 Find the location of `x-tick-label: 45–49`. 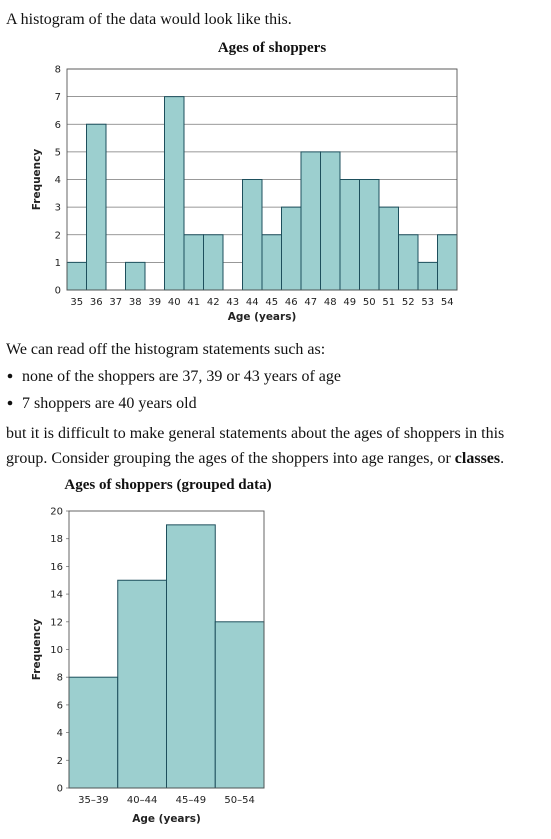

x-tick-label: 45–49 is located at coordinates (191, 800).